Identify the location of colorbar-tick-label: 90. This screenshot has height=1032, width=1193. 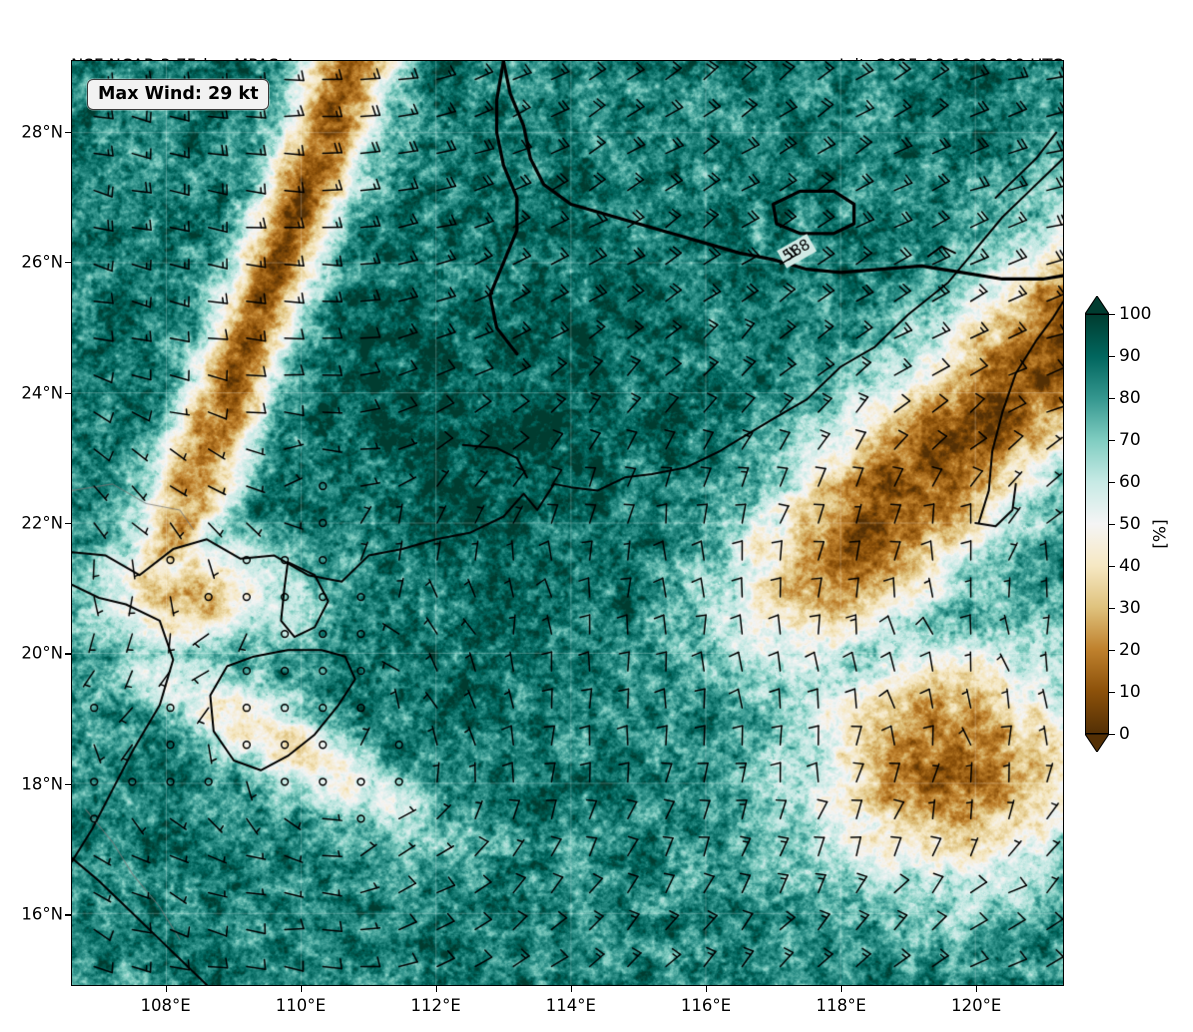
(1130, 356).